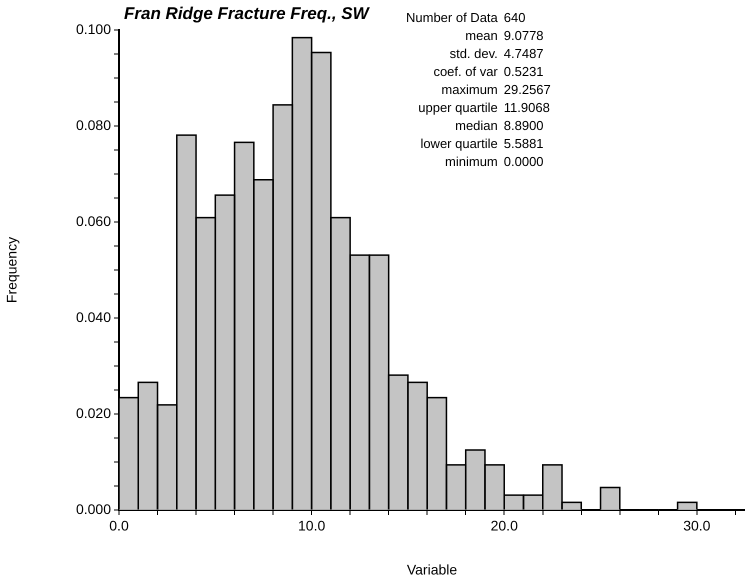 The height and width of the screenshot is (583, 745). I want to click on annotation: median 8.8900, so click(499, 126).